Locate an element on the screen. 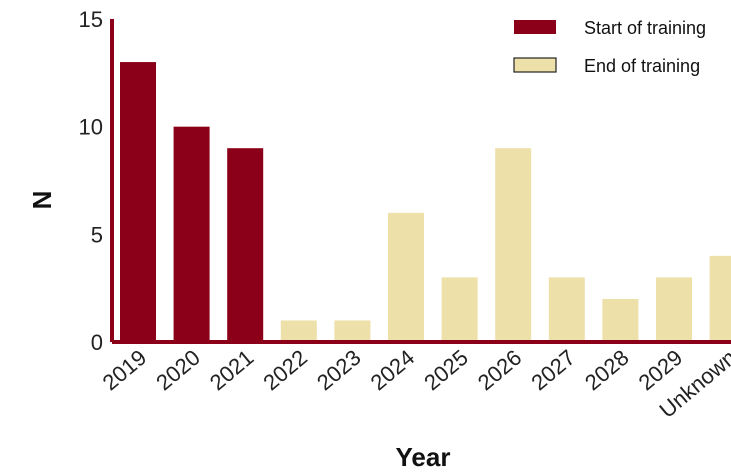 This screenshot has height=476, width=731. bar-2026 is located at coordinates (513, 245).